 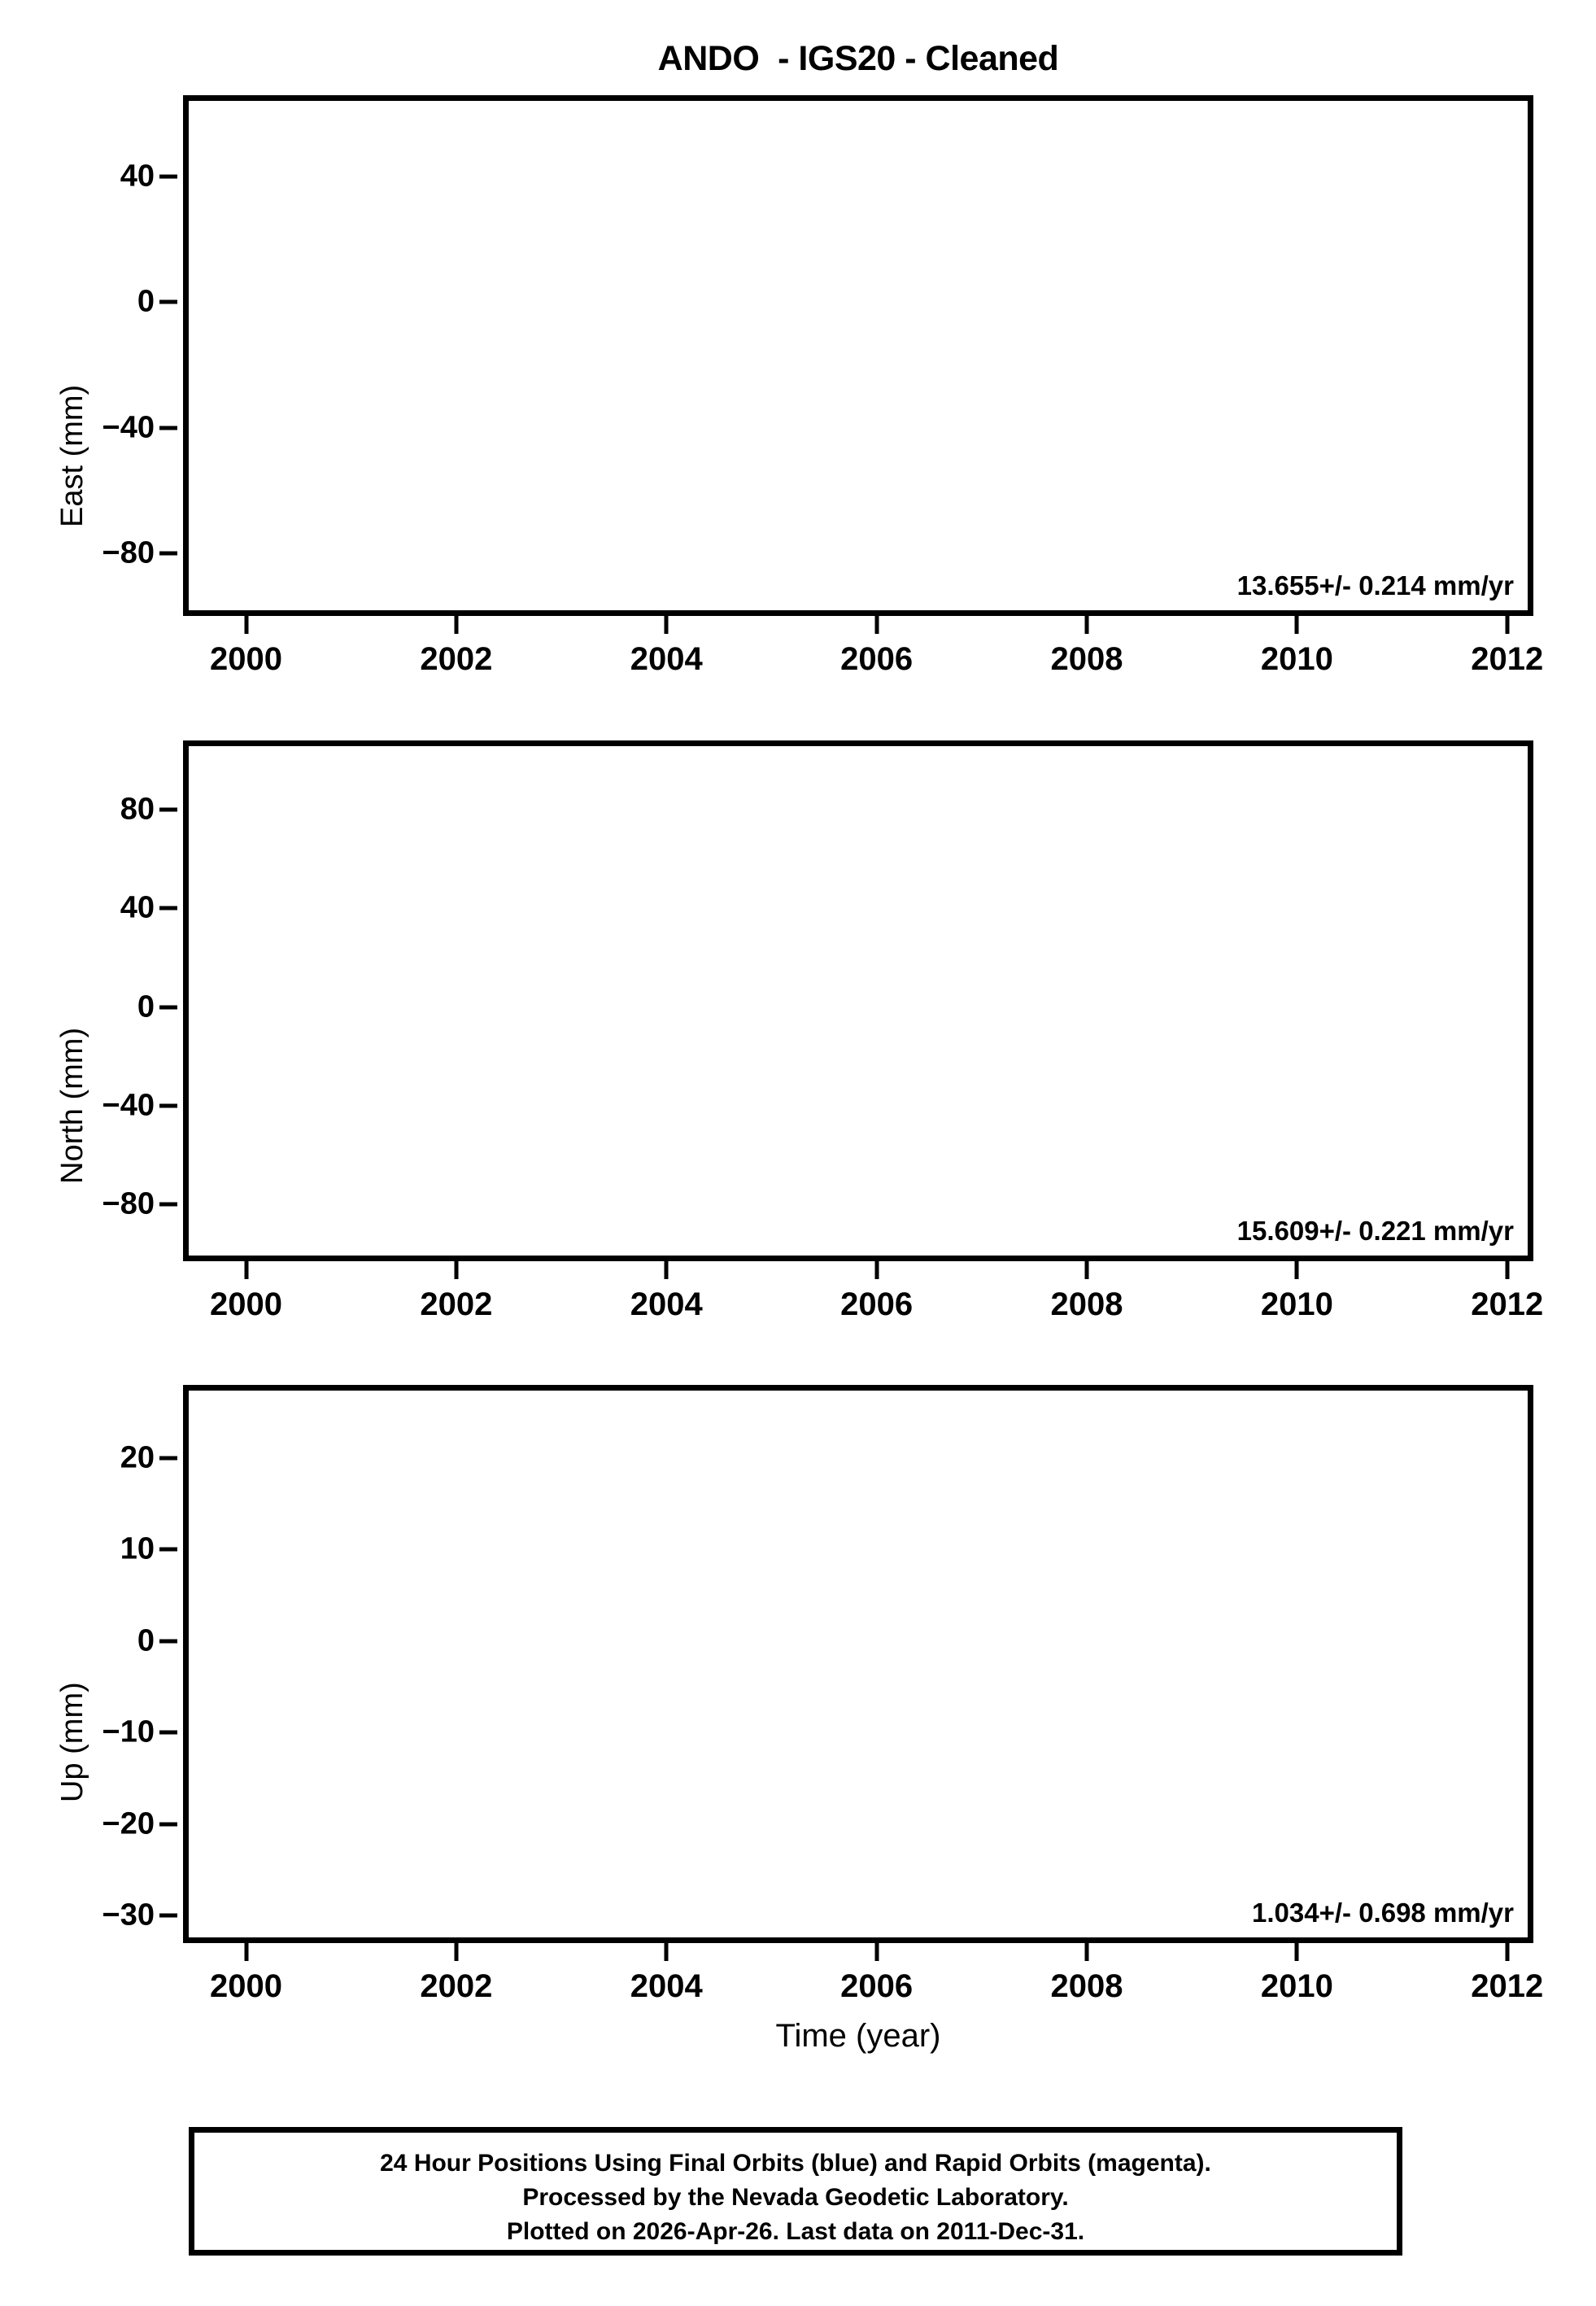 I want to click on xaxis-ticklabels-up: 2000 2002 2004 2006 2008 2010 2012, so click(x=863, y=1989).